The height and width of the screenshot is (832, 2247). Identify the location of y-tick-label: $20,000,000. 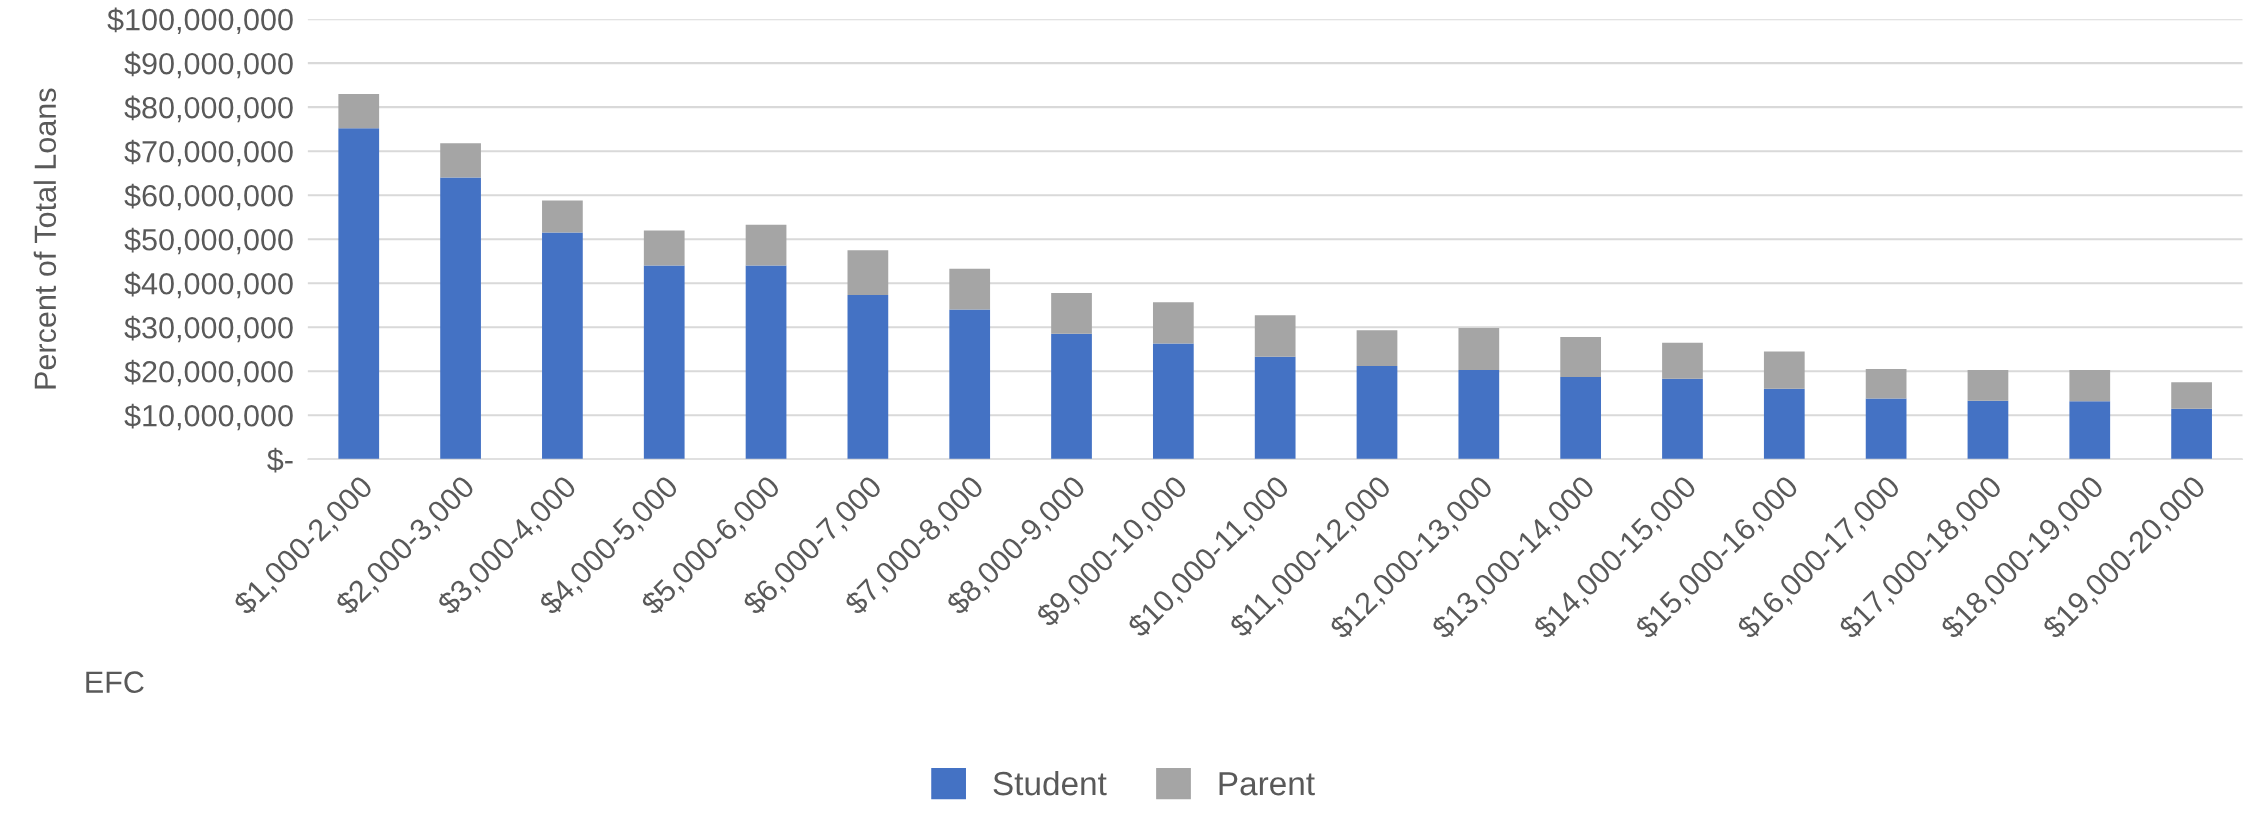
(208, 373).